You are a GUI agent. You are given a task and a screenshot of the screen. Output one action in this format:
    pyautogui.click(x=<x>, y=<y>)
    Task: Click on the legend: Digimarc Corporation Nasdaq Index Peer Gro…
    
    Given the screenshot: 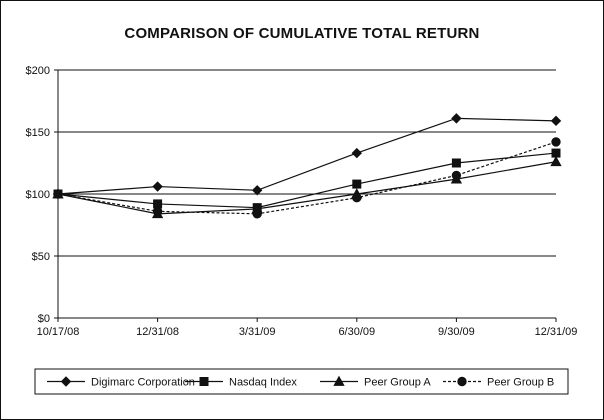 What is the action you would take?
    pyautogui.click(x=301, y=381)
    